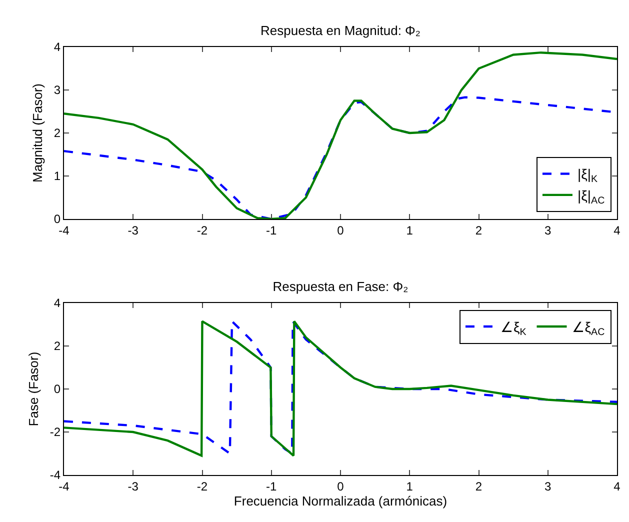 This screenshot has width=629, height=522. What do you see at coordinates (57, 90) in the screenshot?
I see `y-tick-label: 3` at bounding box center [57, 90].